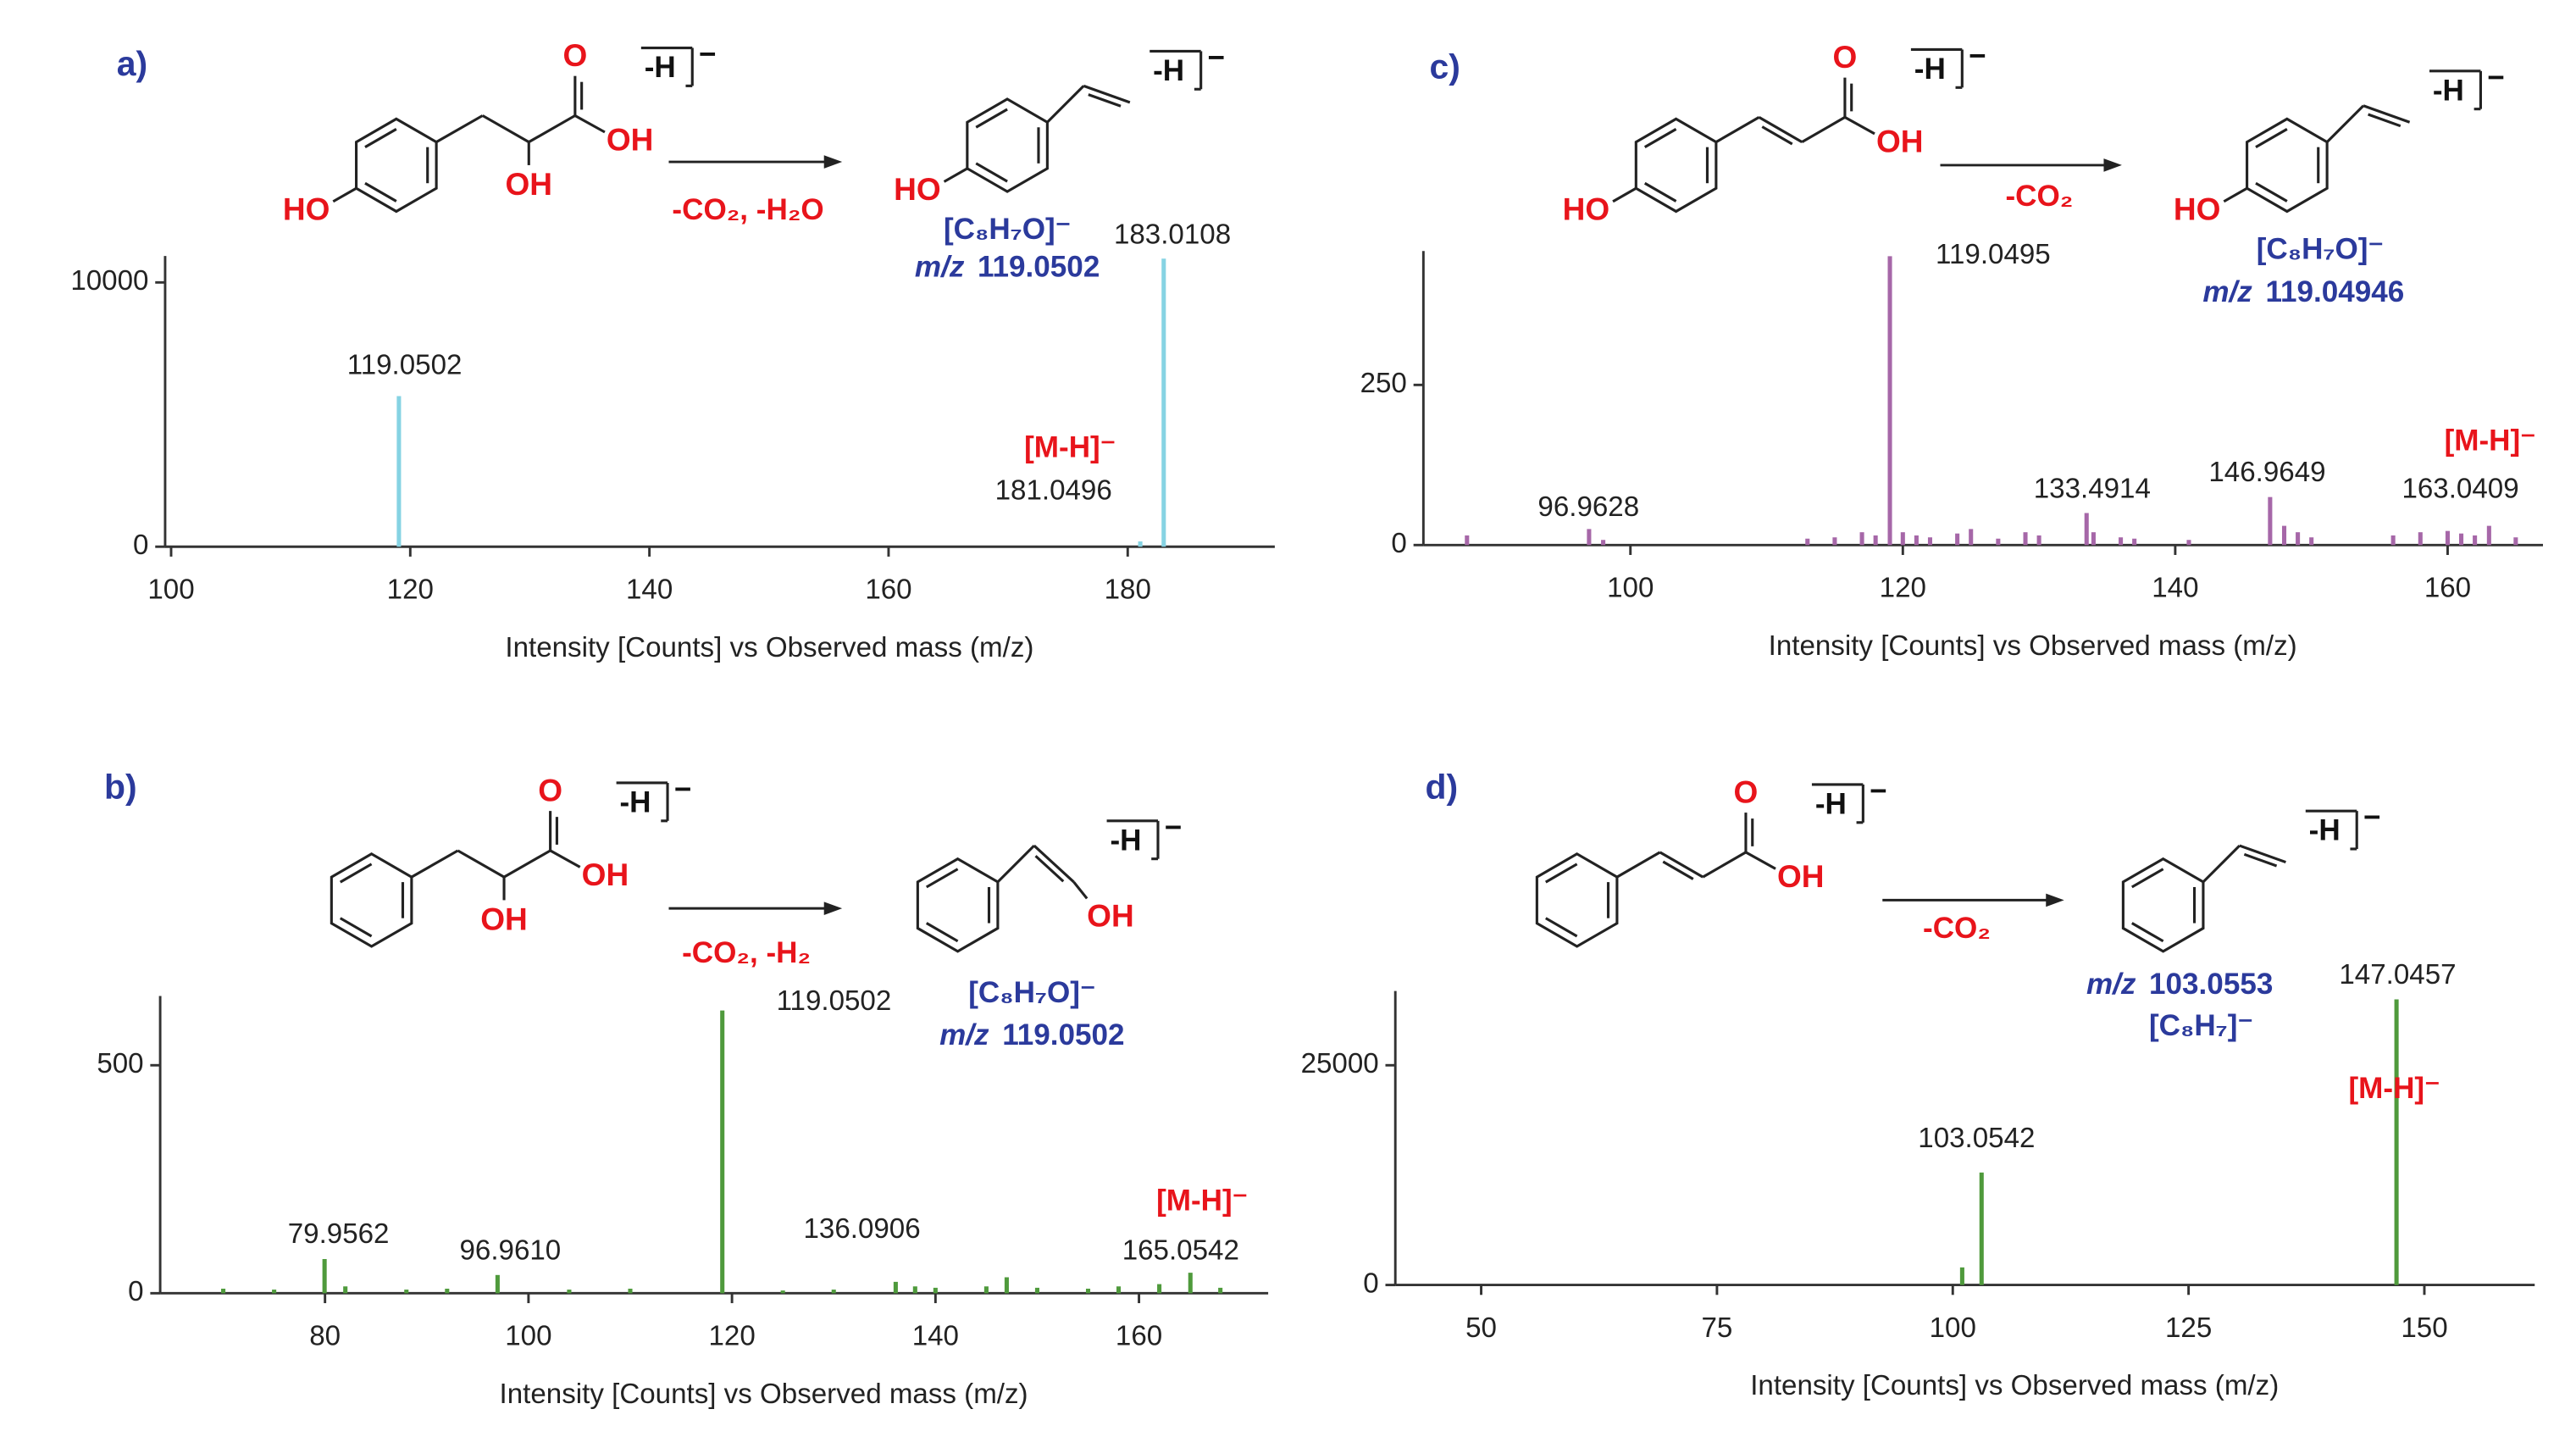 The width and height of the screenshot is (2576, 1448). What do you see at coordinates (2424, 1328) in the screenshot?
I see `x-tick-label: 150` at bounding box center [2424, 1328].